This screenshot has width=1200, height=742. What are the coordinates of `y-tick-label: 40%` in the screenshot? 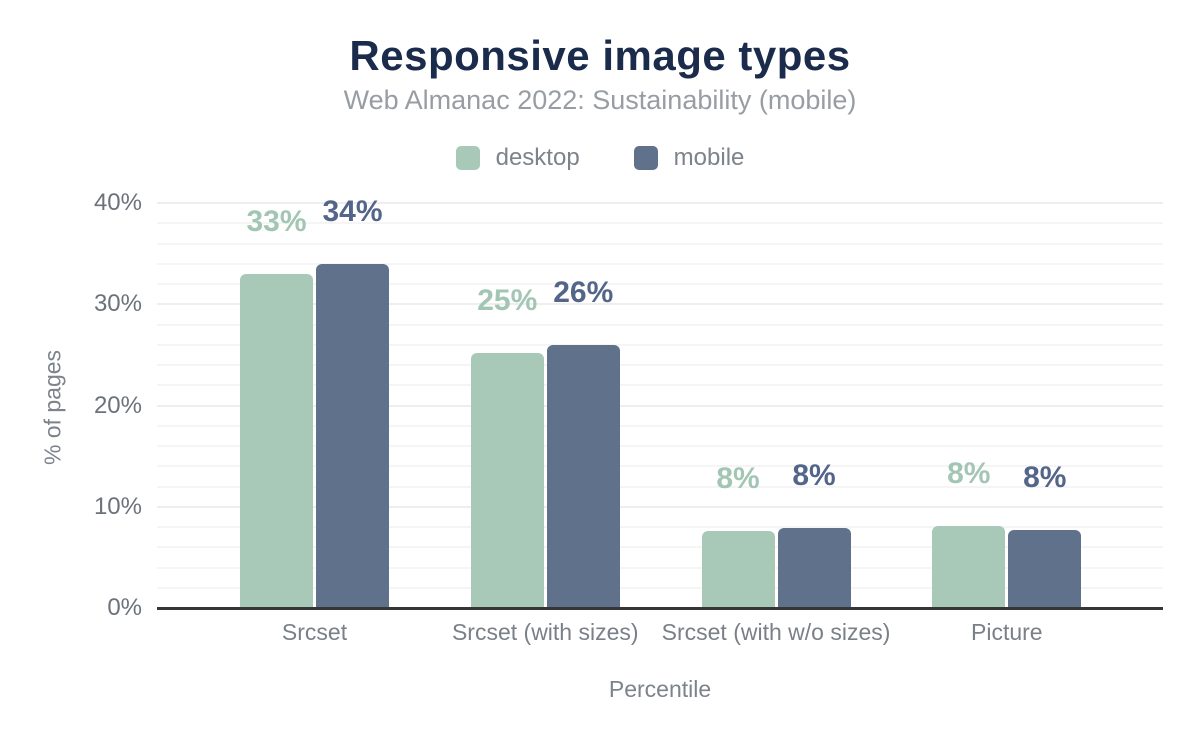 It's located at (117, 202).